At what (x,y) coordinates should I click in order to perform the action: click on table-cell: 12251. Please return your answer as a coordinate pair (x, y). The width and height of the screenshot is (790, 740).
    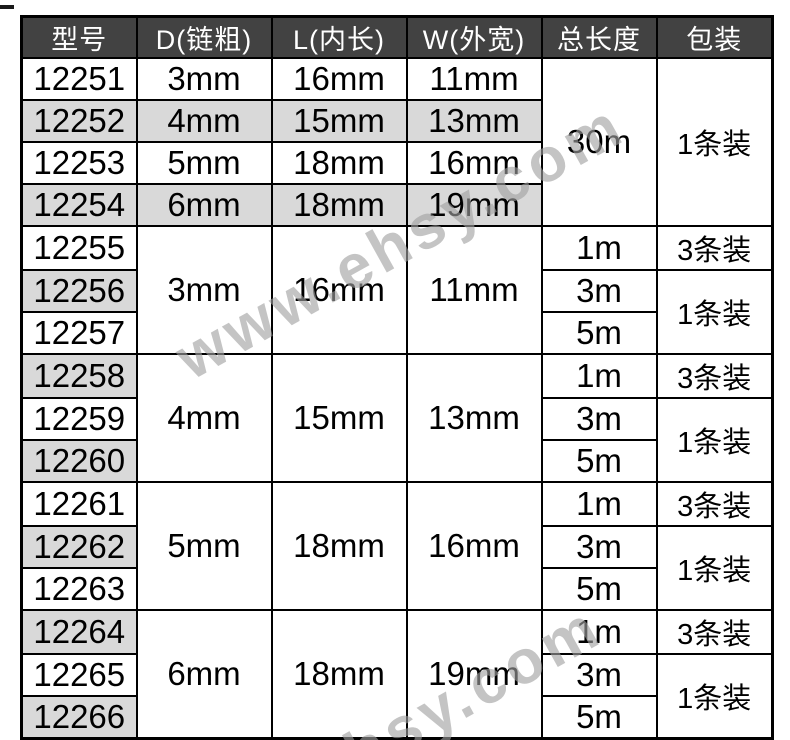
    Looking at the image, I should click on (79, 79).